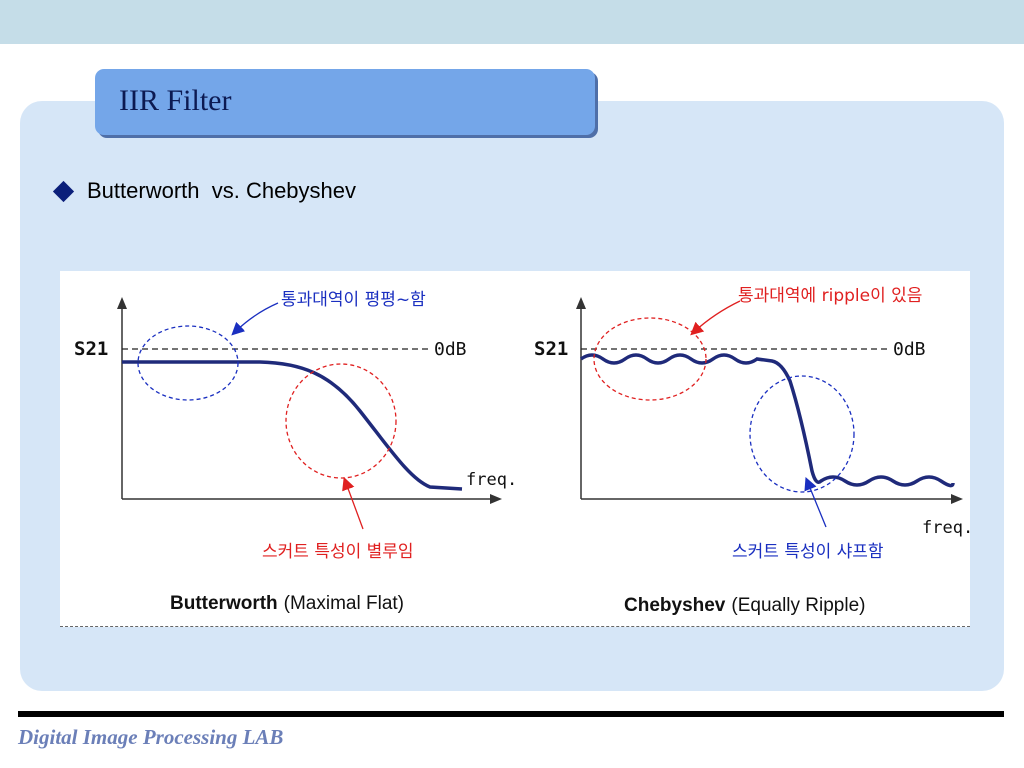 The width and height of the screenshot is (1024, 768). Describe the element at coordinates (909, 349) in the screenshot. I see `chebyshev-0db-label: 0dB` at that location.